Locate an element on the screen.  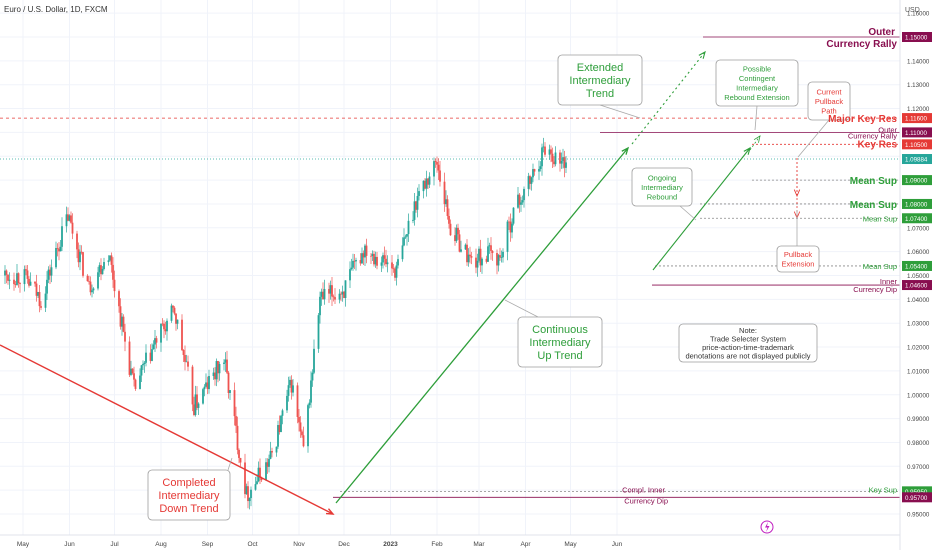
annotation-text: Note: is located at coordinates (748, 330).